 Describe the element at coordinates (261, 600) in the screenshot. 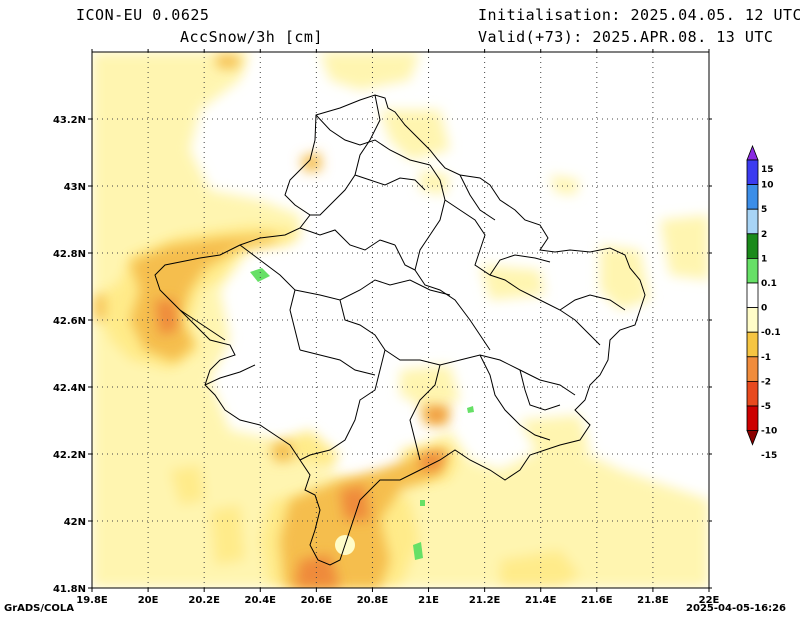

I see `lon-tick-label: 20.4E` at that location.